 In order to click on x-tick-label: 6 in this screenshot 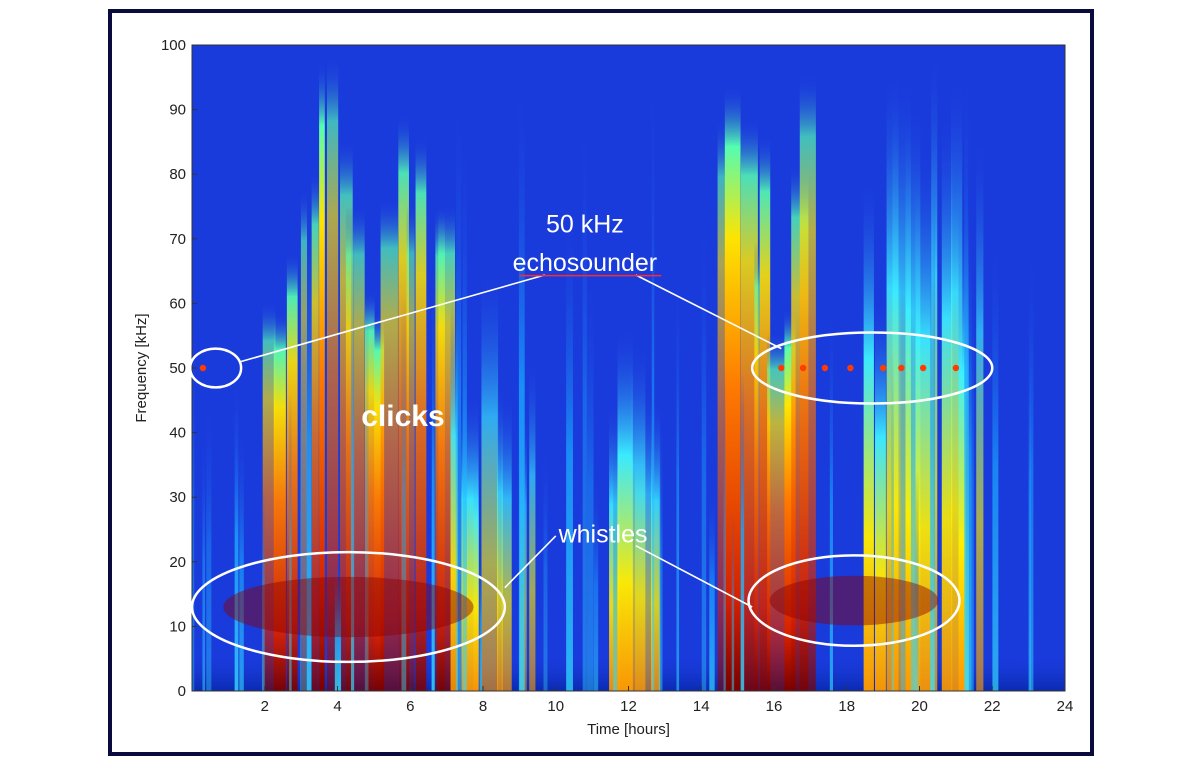, I will do `click(410, 706)`.